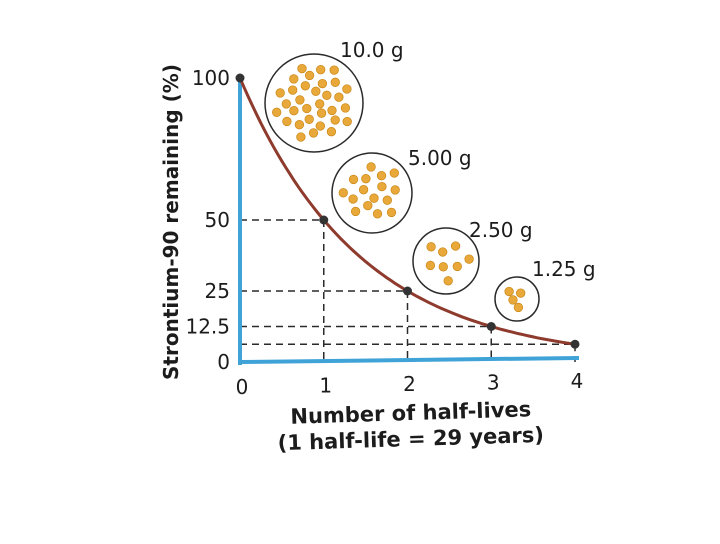 The height and width of the screenshot is (544, 720). Describe the element at coordinates (325, 386) in the screenshot. I see `x-tick-label: 1` at that location.